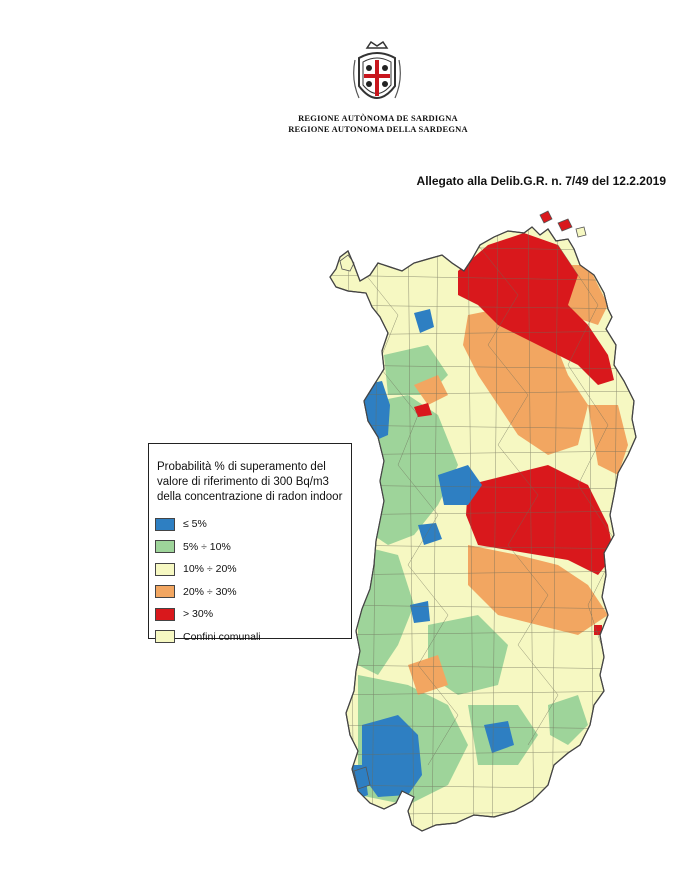 The height and width of the screenshot is (874, 700). Describe the element at coordinates (198, 614) in the screenshot. I see `legend-label: > 30%` at that location.